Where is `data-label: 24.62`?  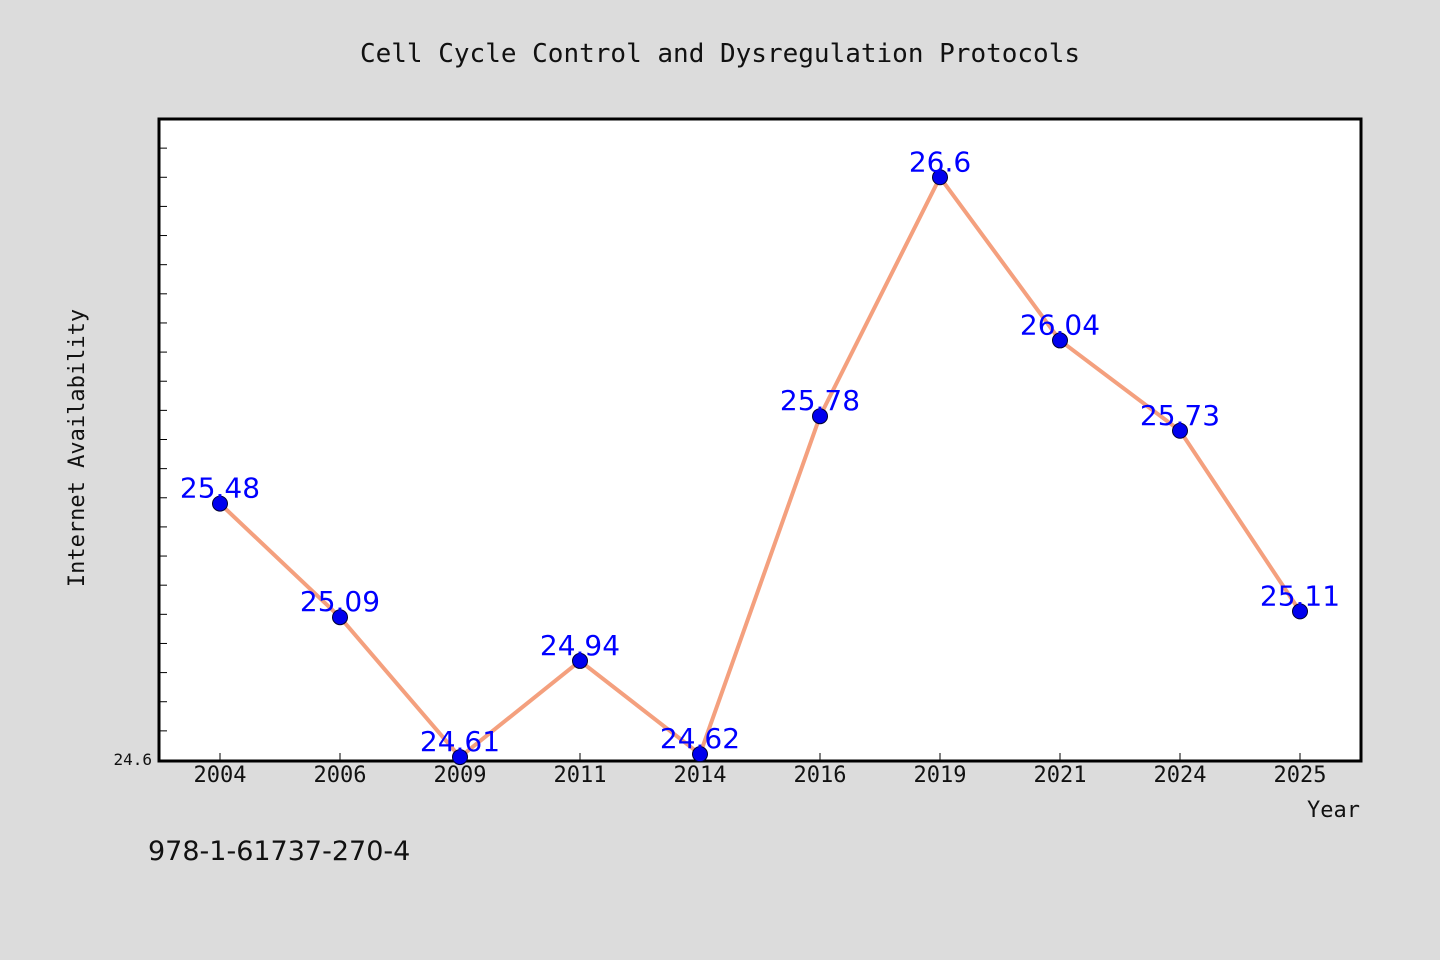
data-label: 24.62 is located at coordinates (700, 738).